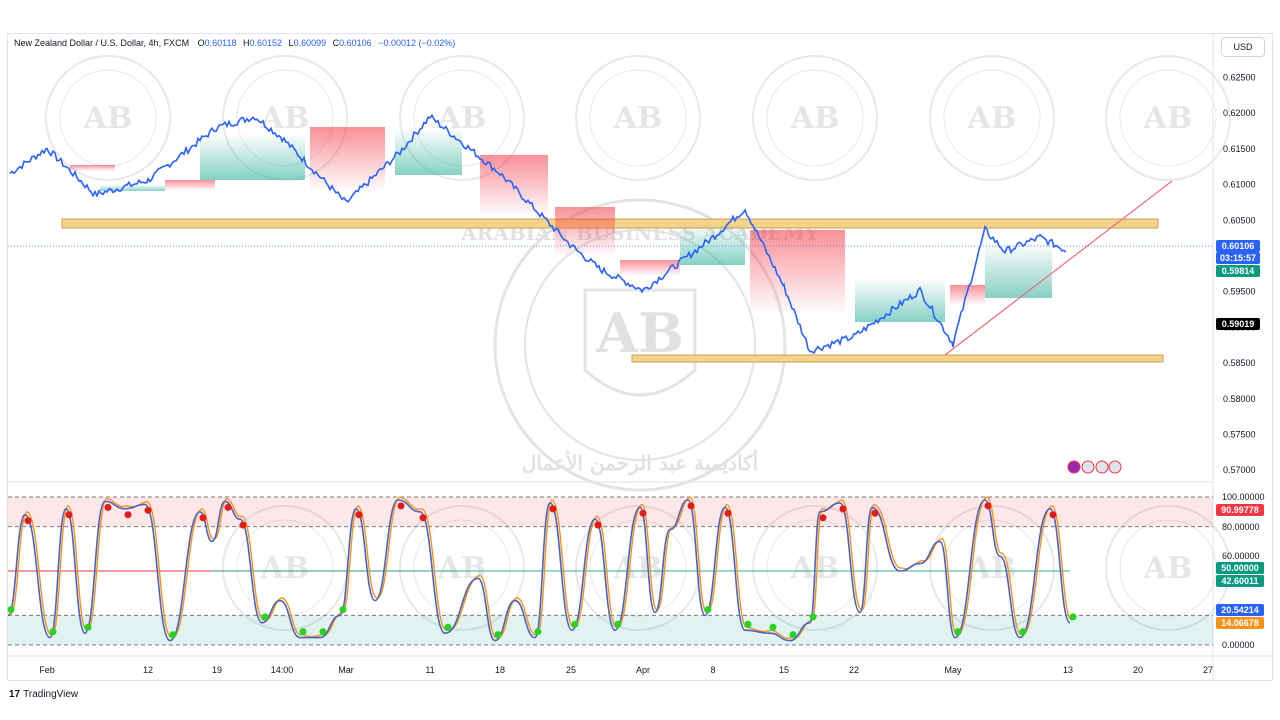  I want to click on high-value: 0.60152, so click(266, 43).